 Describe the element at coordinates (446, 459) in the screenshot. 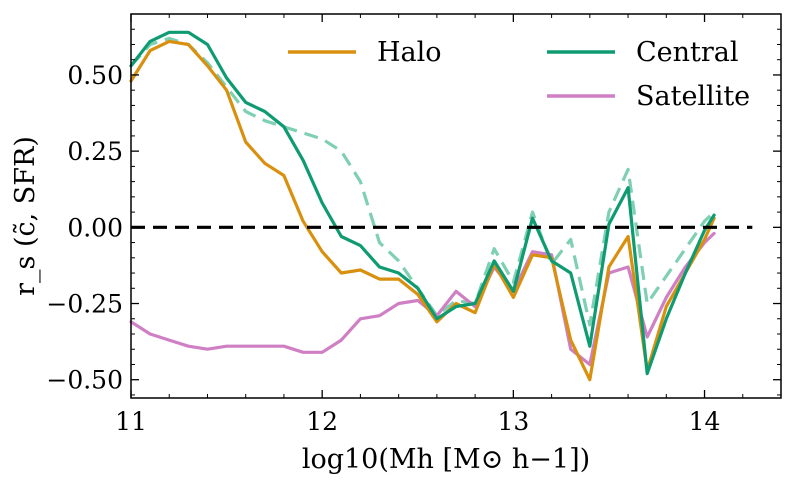

I see `x-axis-label: log10(Mh [M⊙ h−1])` at that location.